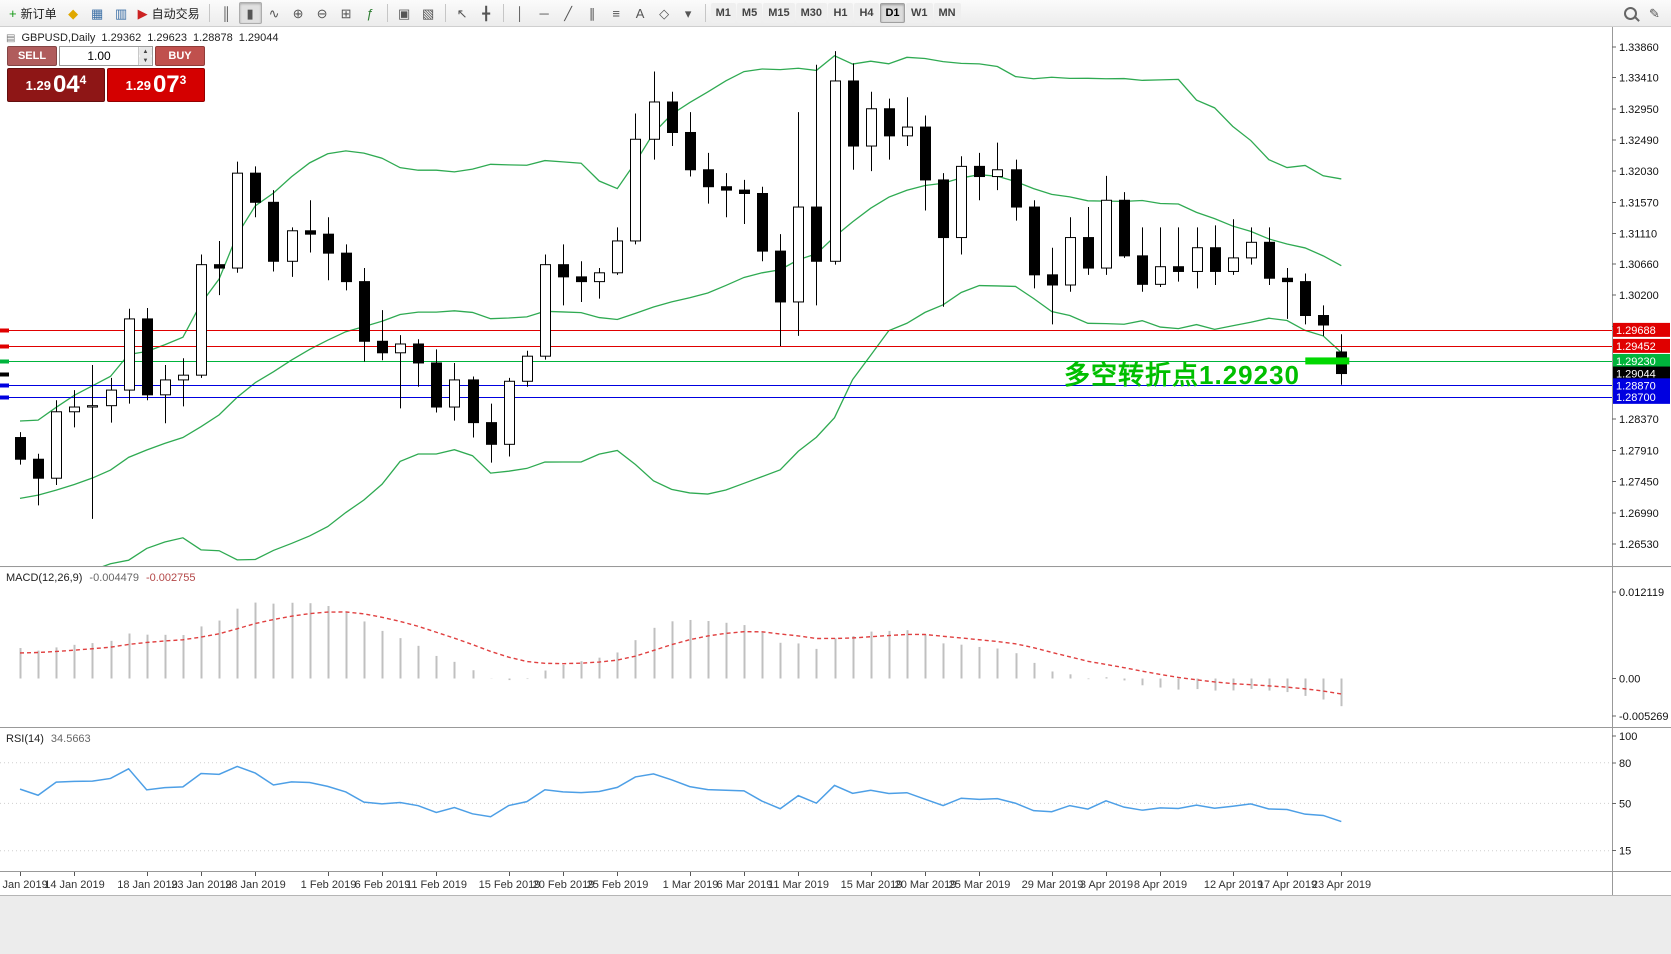 The width and height of the screenshot is (1671, 954). What do you see at coordinates (74, 885) in the screenshot?
I see `date-label: 14 Jan 2019` at bounding box center [74, 885].